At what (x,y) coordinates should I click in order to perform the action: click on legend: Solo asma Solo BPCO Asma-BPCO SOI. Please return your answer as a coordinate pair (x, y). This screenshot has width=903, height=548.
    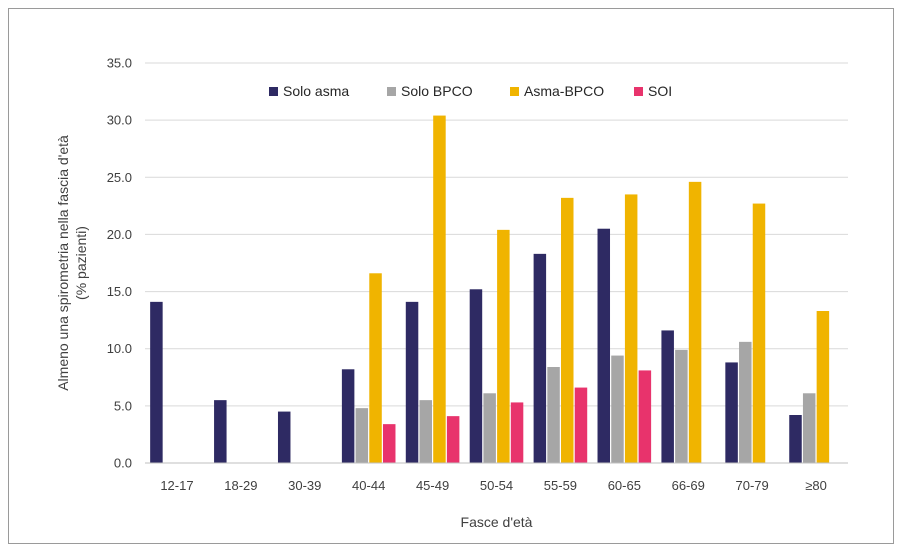
    Looking at the image, I should click on (470, 91).